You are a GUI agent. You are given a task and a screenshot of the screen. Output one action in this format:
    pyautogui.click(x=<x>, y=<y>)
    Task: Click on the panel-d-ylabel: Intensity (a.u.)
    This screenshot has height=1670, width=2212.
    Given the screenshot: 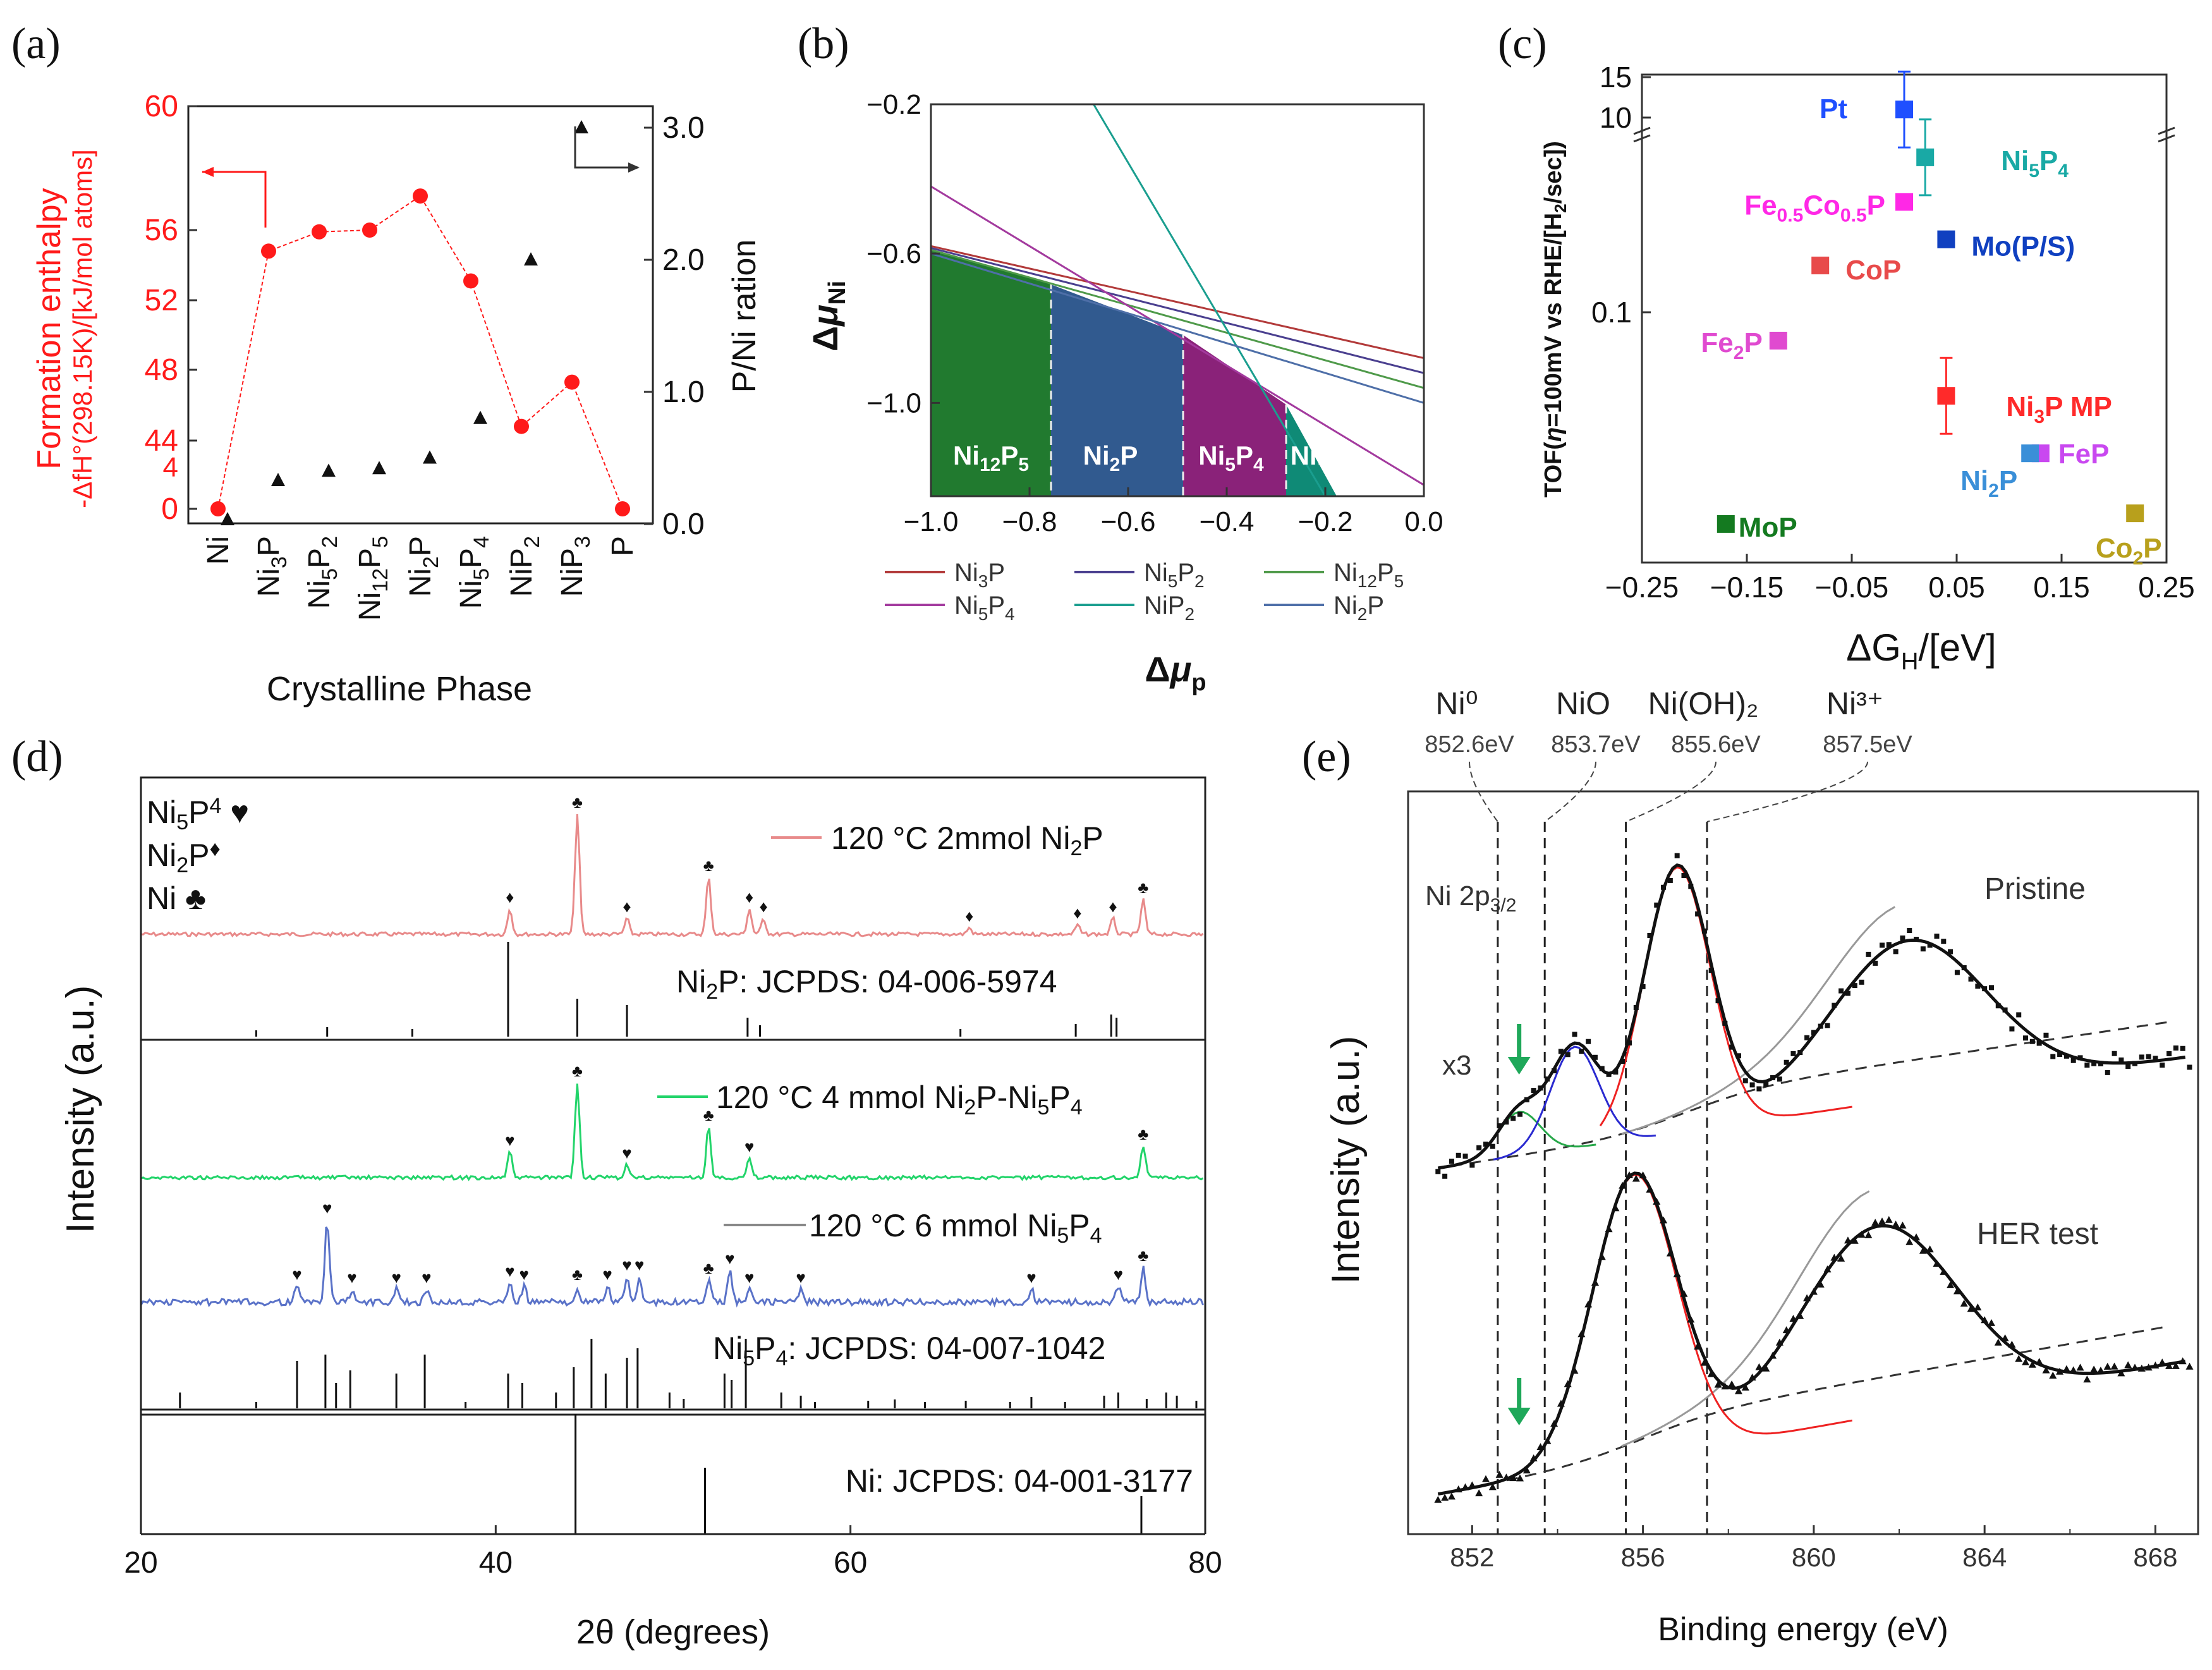 What is the action you would take?
    pyautogui.click(x=80, y=1109)
    